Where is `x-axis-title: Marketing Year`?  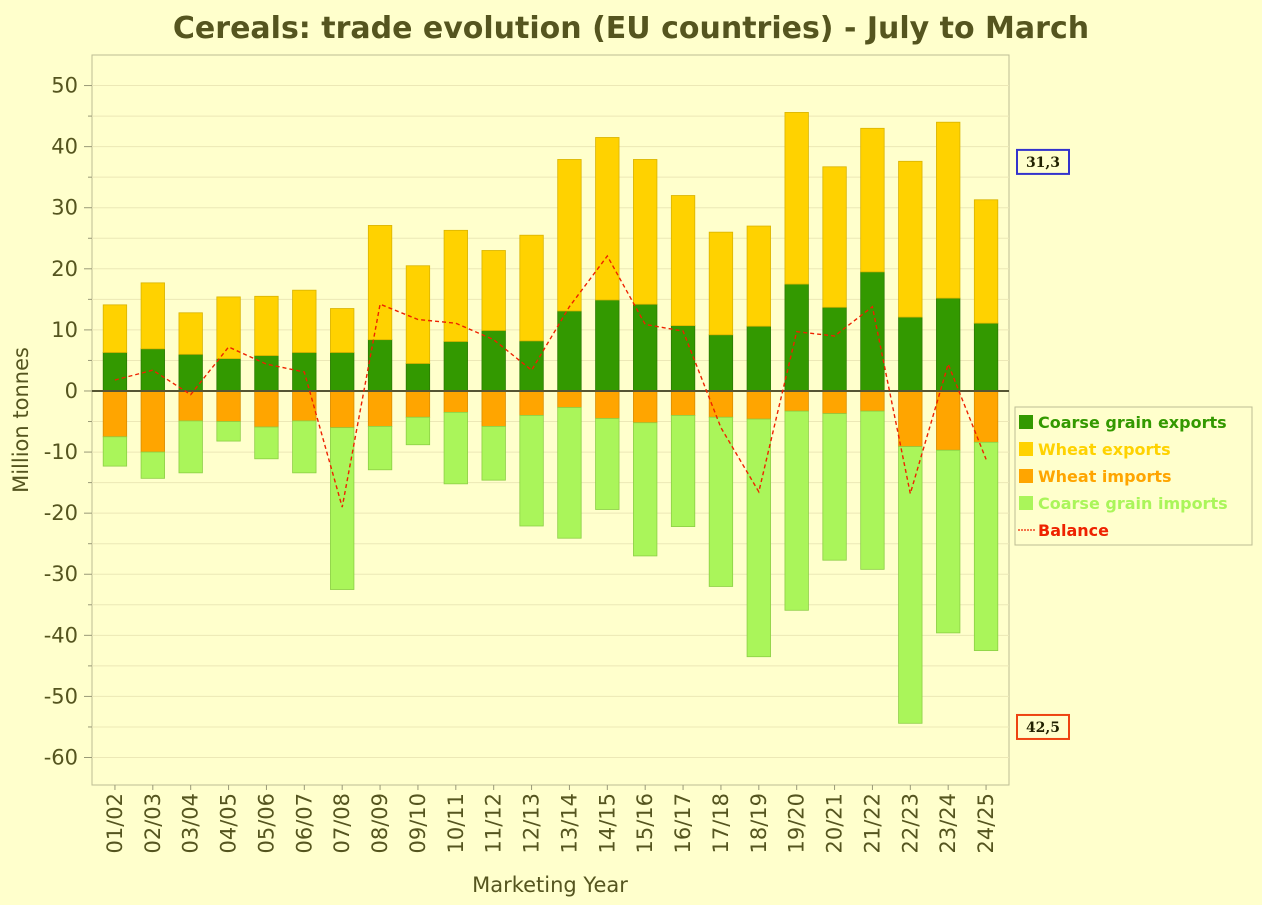 x-axis-title: Marketing Year is located at coordinates (550, 885).